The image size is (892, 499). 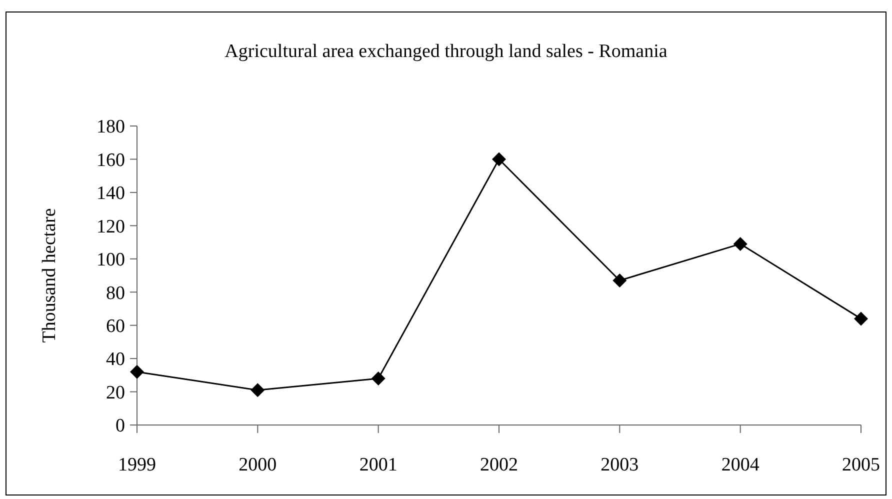 What do you see at coordinates (49, 275) in the screenshot?
I see `y-axis-title: Thousand hectare` at bounding box center [49, 275].